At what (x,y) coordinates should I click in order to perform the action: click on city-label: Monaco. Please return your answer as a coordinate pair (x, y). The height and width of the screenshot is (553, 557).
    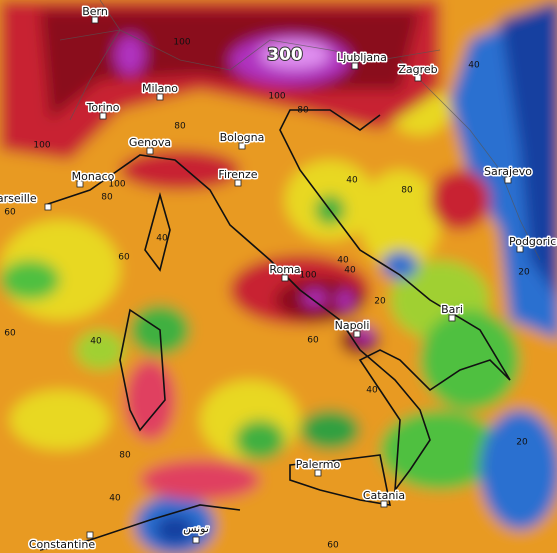
    Looking at the image, I should click on (93, 176).